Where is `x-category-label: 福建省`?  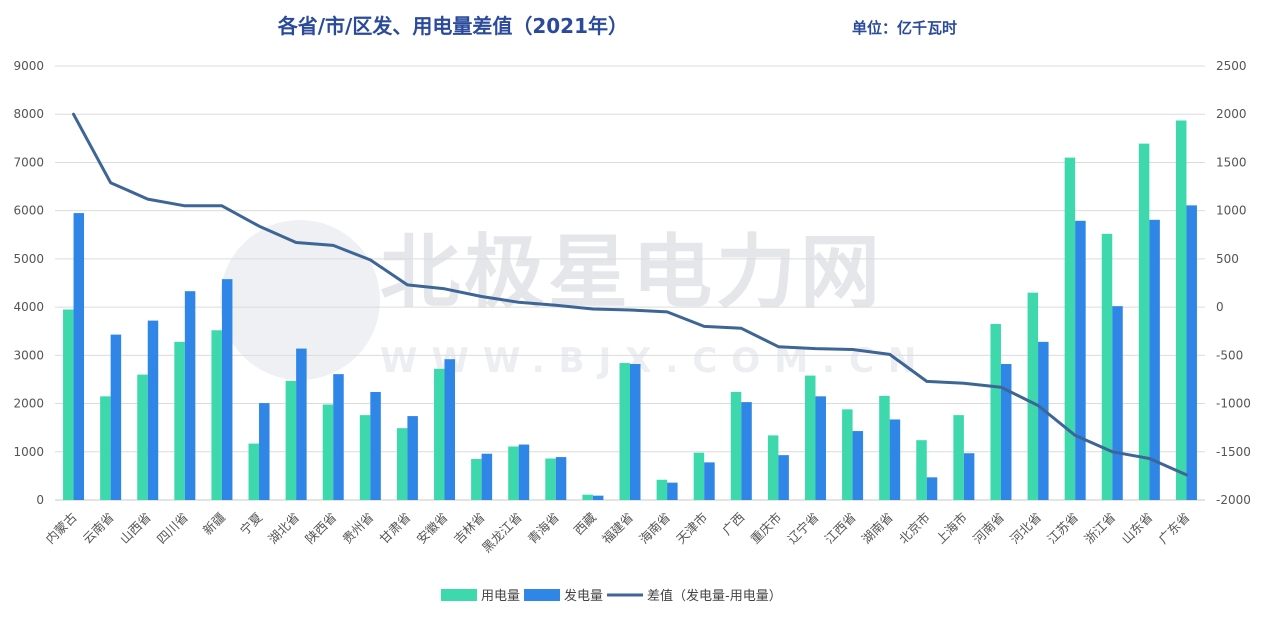 x-category-label: 福建省 is located at coordinates (617, 528).